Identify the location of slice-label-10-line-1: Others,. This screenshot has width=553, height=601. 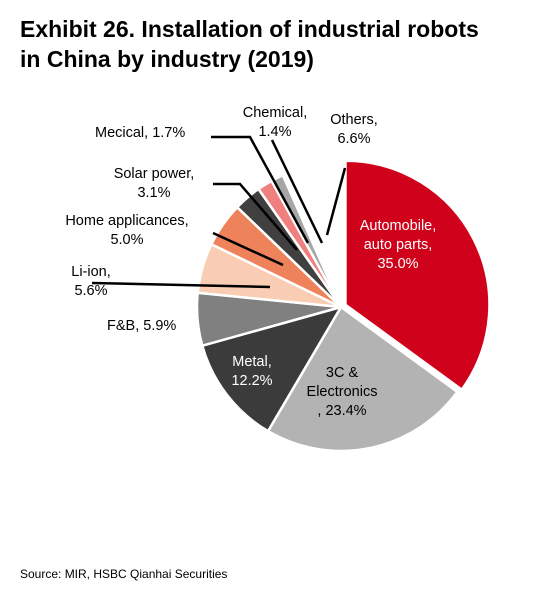
(354, 120).